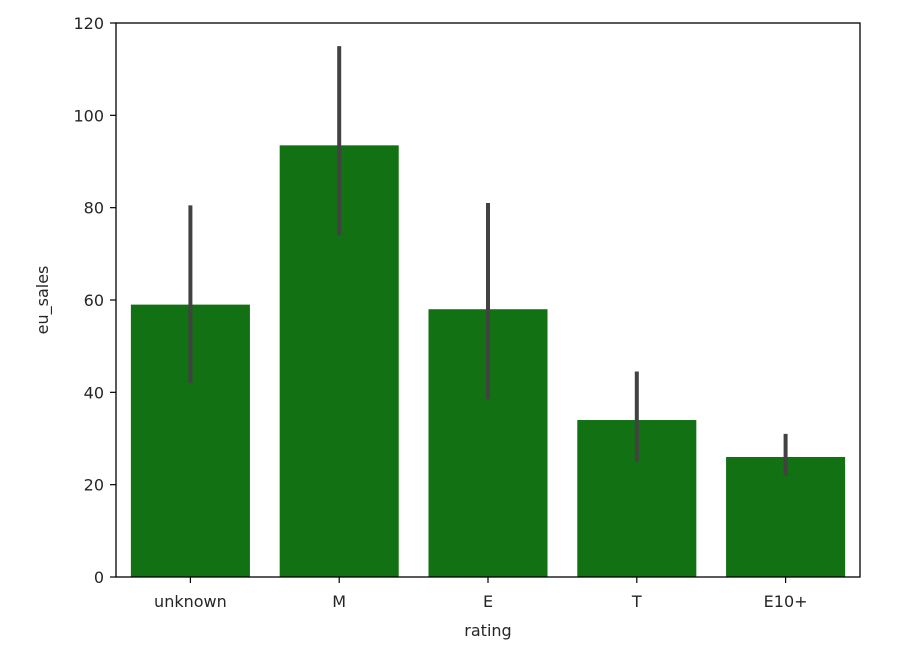  Describe the element at coordinates (190, 601) in the screenshot. I see `x-tick-label: unknown` at that location.